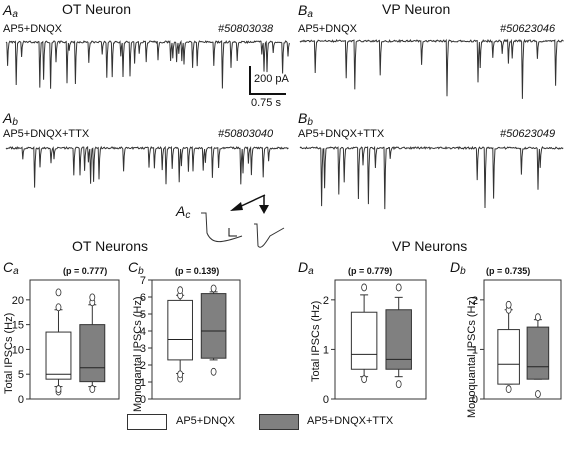 The width and height of the screenshot is (567, 452). Describe the element at coordinates (136, 268) in the screenshot. I see `panel-label-cb: Cb` at that location.